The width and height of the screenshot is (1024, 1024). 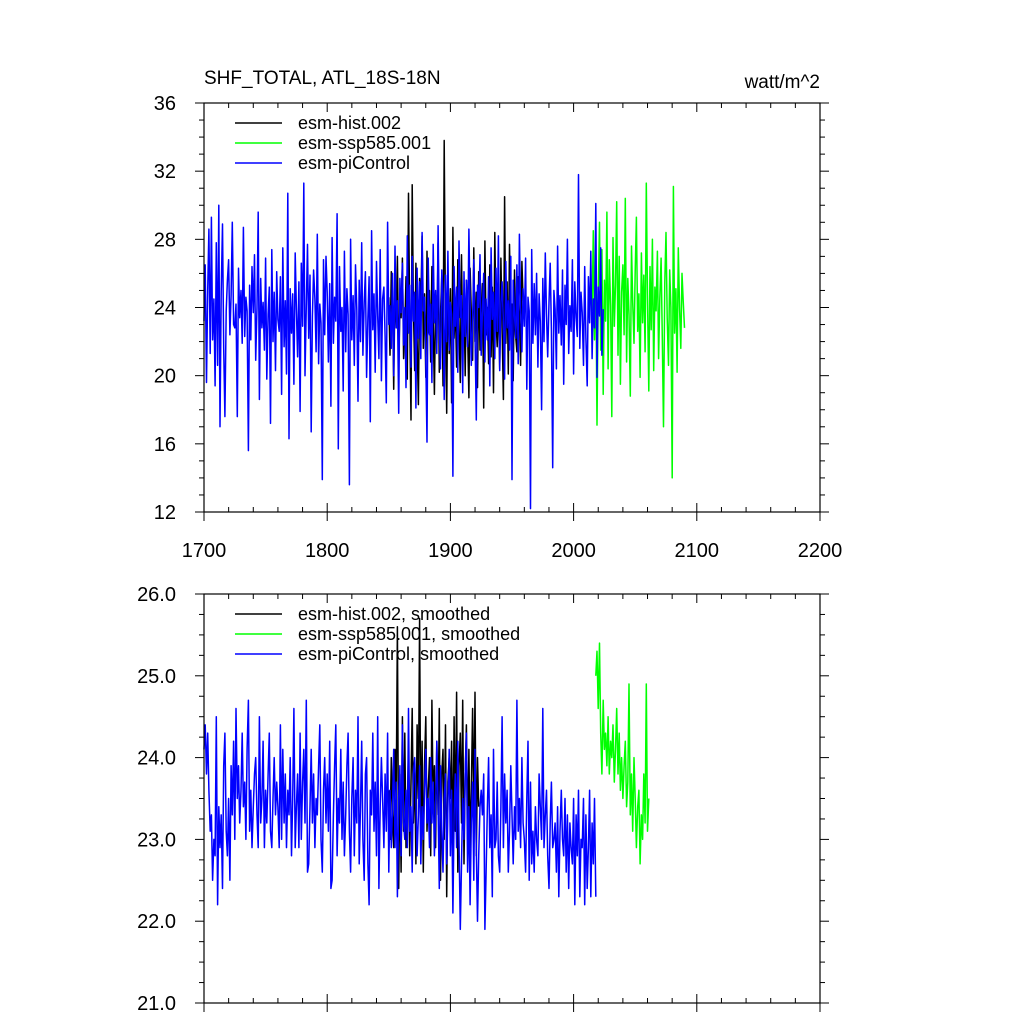 What do you see at coordinates (354, 163) in the screenshot?
I see `legend-label: esm-piControl` at bounding box center [354, 163].